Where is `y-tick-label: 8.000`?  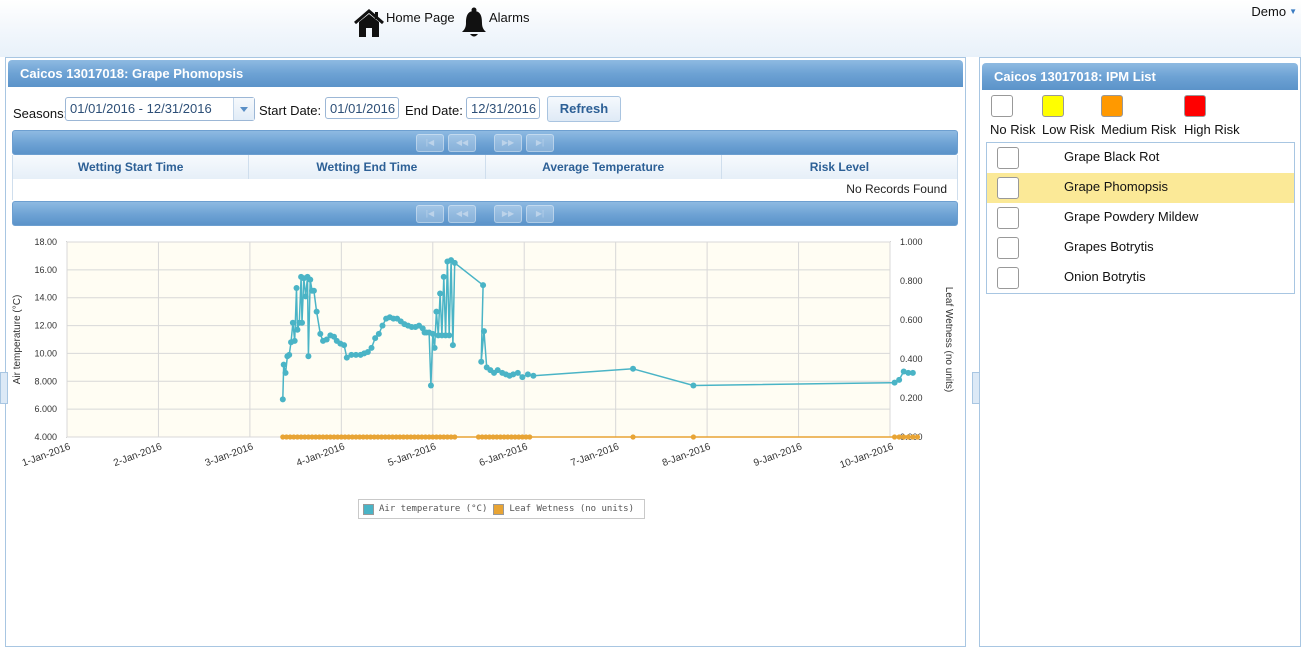 y-tick-label: 8.000 is located at coordinates (45, 381).